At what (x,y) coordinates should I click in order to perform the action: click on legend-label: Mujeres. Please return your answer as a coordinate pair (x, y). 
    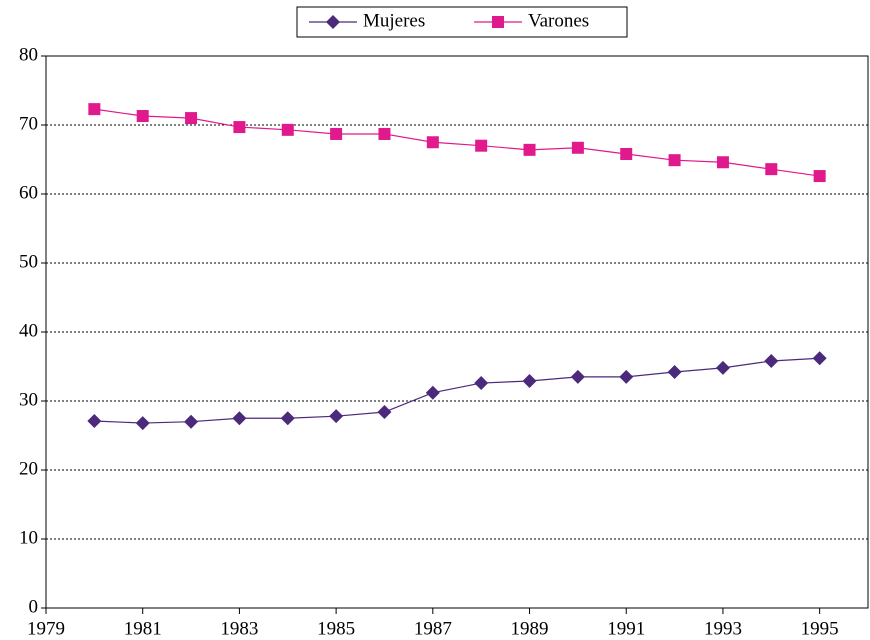
    Looking at the image, I should click on (394, 20).